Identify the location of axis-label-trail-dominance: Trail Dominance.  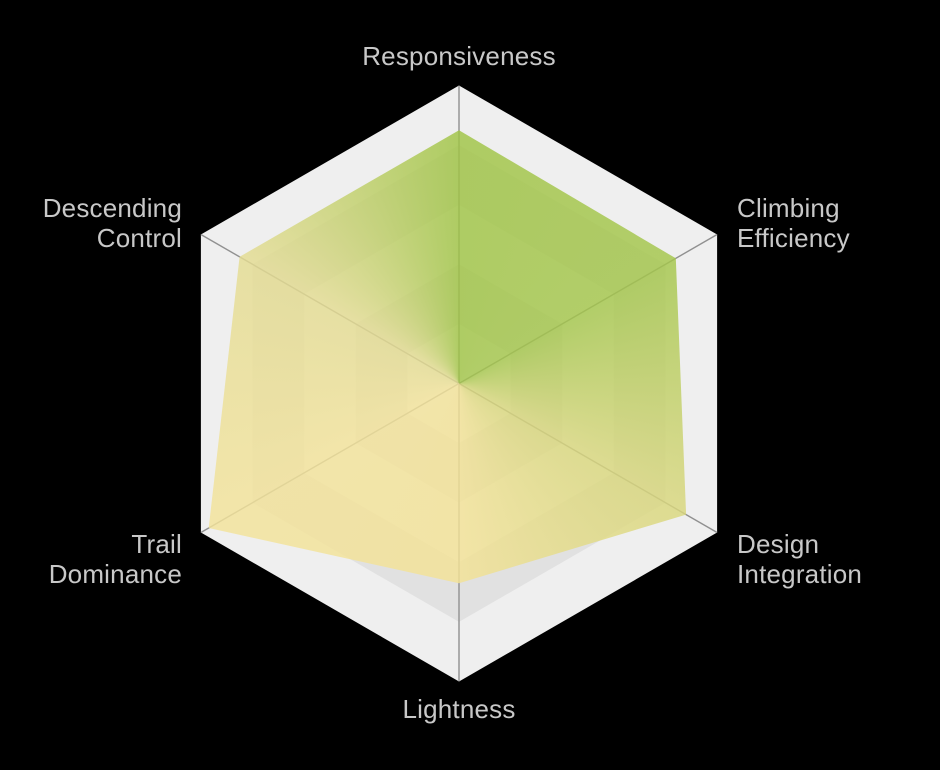
(115, 559).